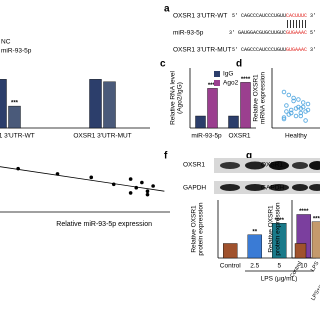 Image resolution: width=320 pixels, height=320 pixels. What do you see at coordinates (163, 64) in the screenshot?
I see `panel-label: c` at bounding box center [163, 64].